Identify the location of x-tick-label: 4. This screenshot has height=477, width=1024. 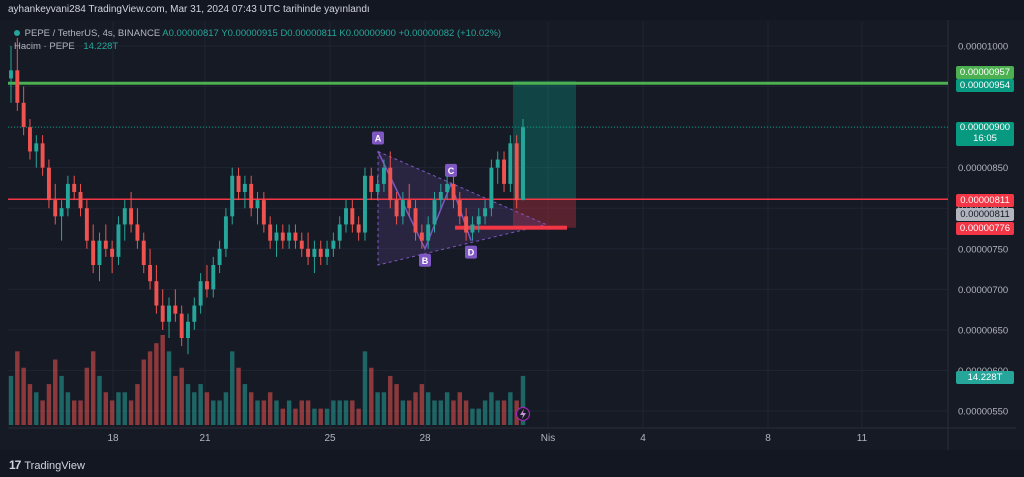
(643, 438).